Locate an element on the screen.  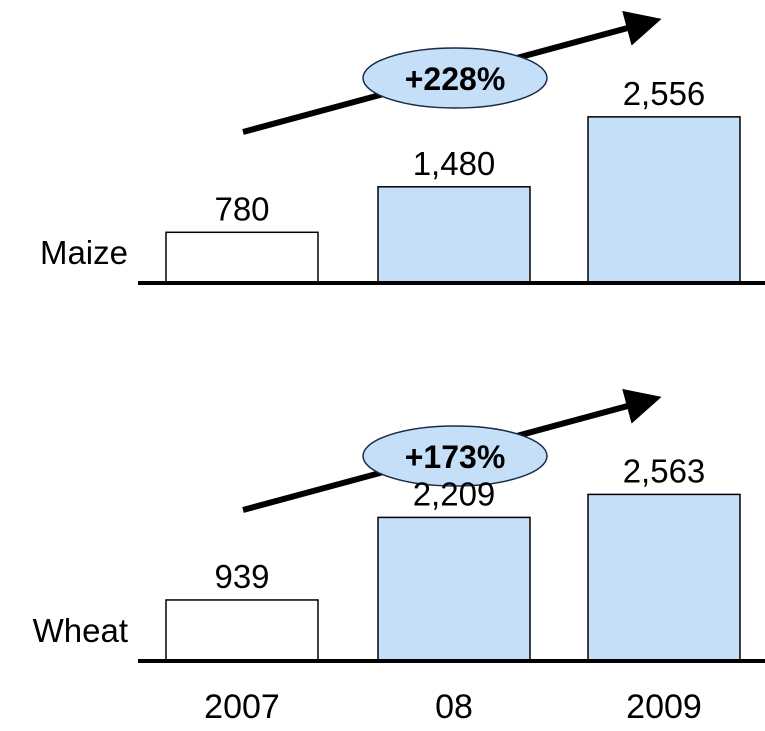
x-tick-label: 08 is located at coordinates (454, 707).